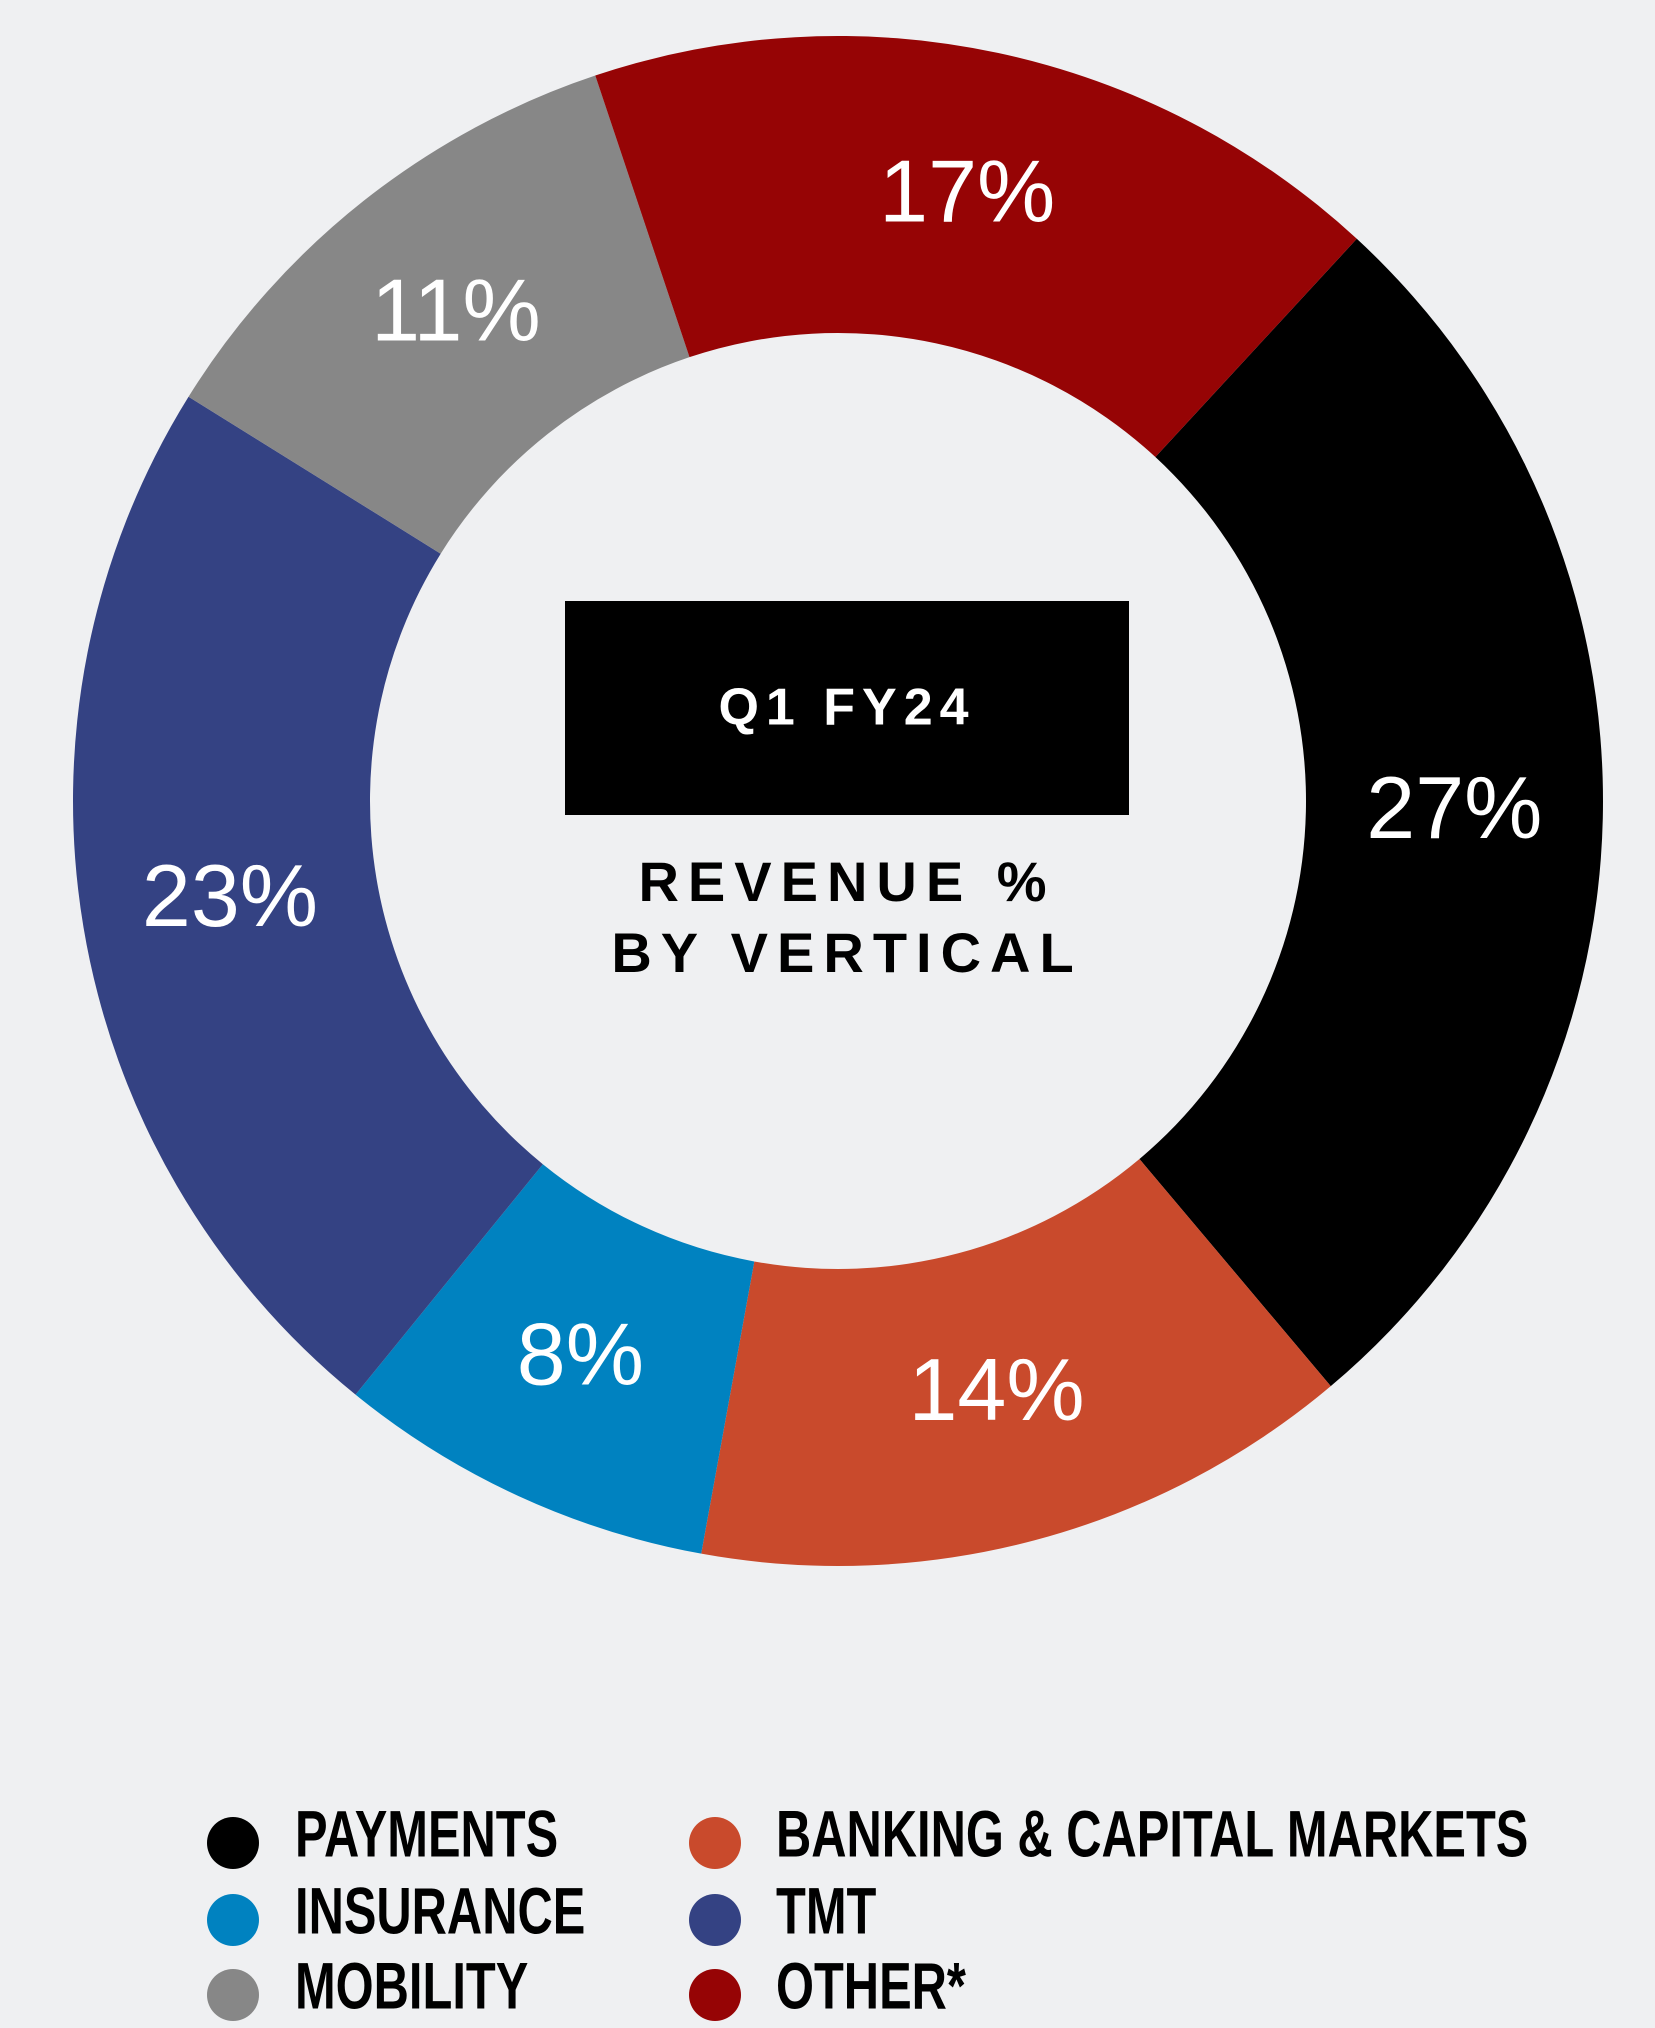  Describe the element at coordinates (846, 881) in the screenshot. I see `center-title: REVENUE %` at that location.